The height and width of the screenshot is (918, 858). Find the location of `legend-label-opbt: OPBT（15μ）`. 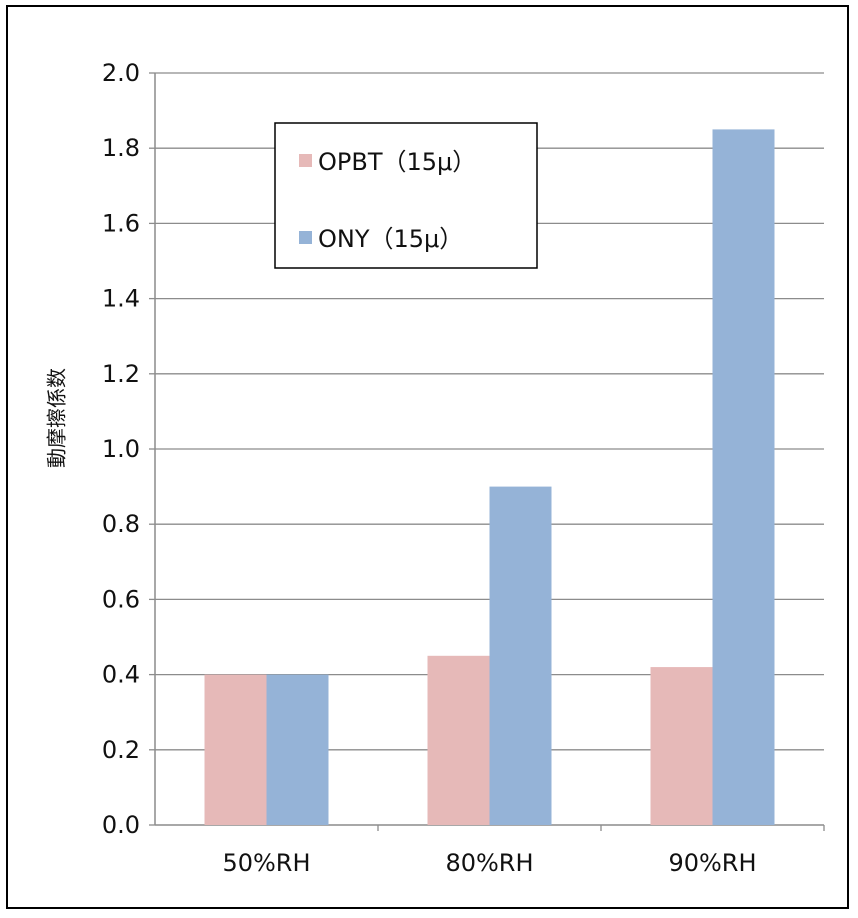

legend-label-opbt: OPBT（15μ） is located at coordinates (397, 162).